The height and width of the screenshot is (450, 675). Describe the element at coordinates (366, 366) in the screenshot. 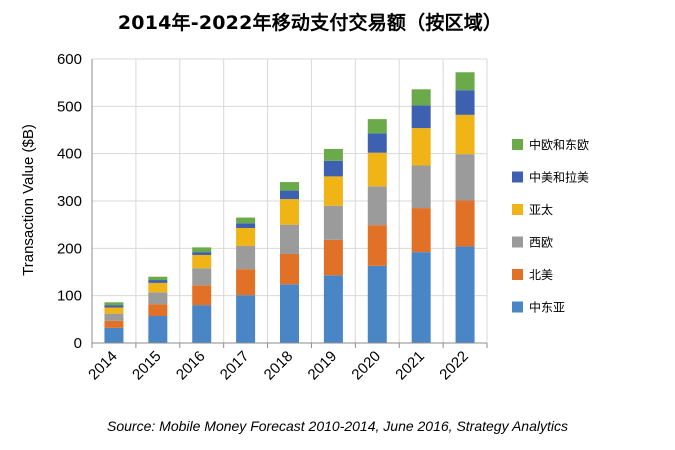

I see `x-tick-label: 2020` at that location.